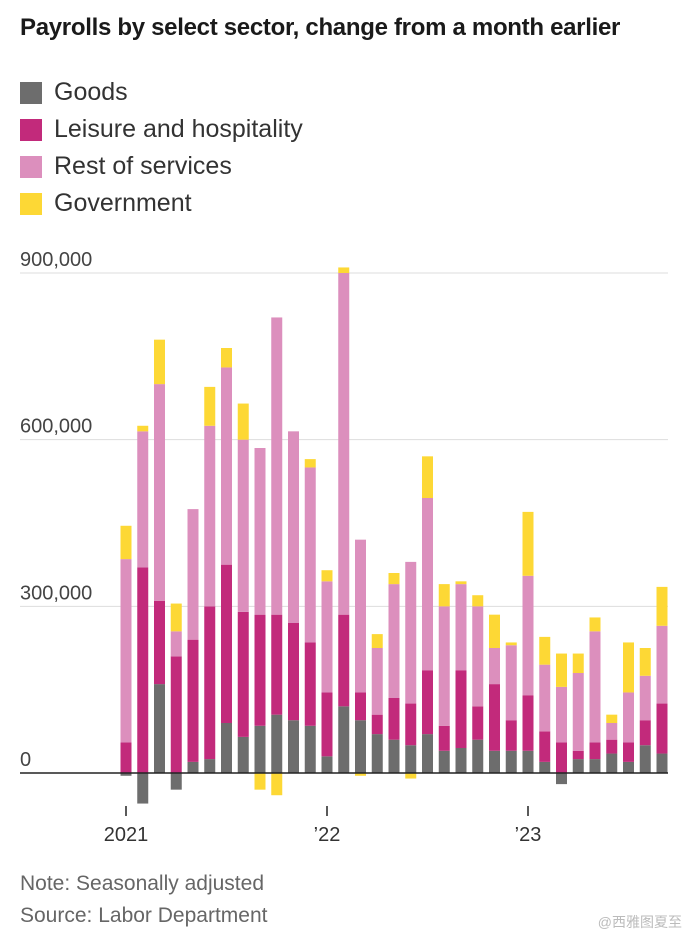 The image size is (690, 943). I want to click on footnote: Note: Seasonally adjusted, so click(142, 883).